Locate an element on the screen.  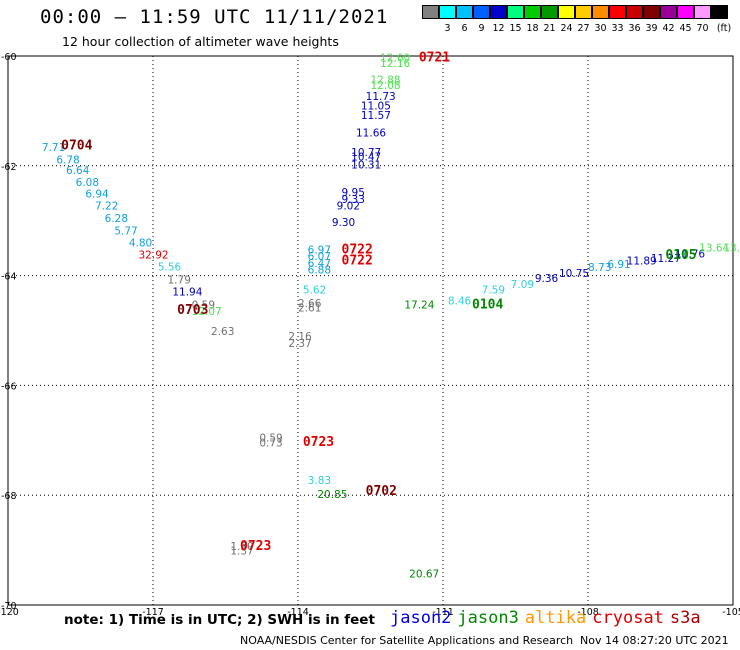
color-legend: 3 6 9 12 15 18 21 24 27 30 33 36 39 42 45 70 (ft) is located at coordinates (576, 20).